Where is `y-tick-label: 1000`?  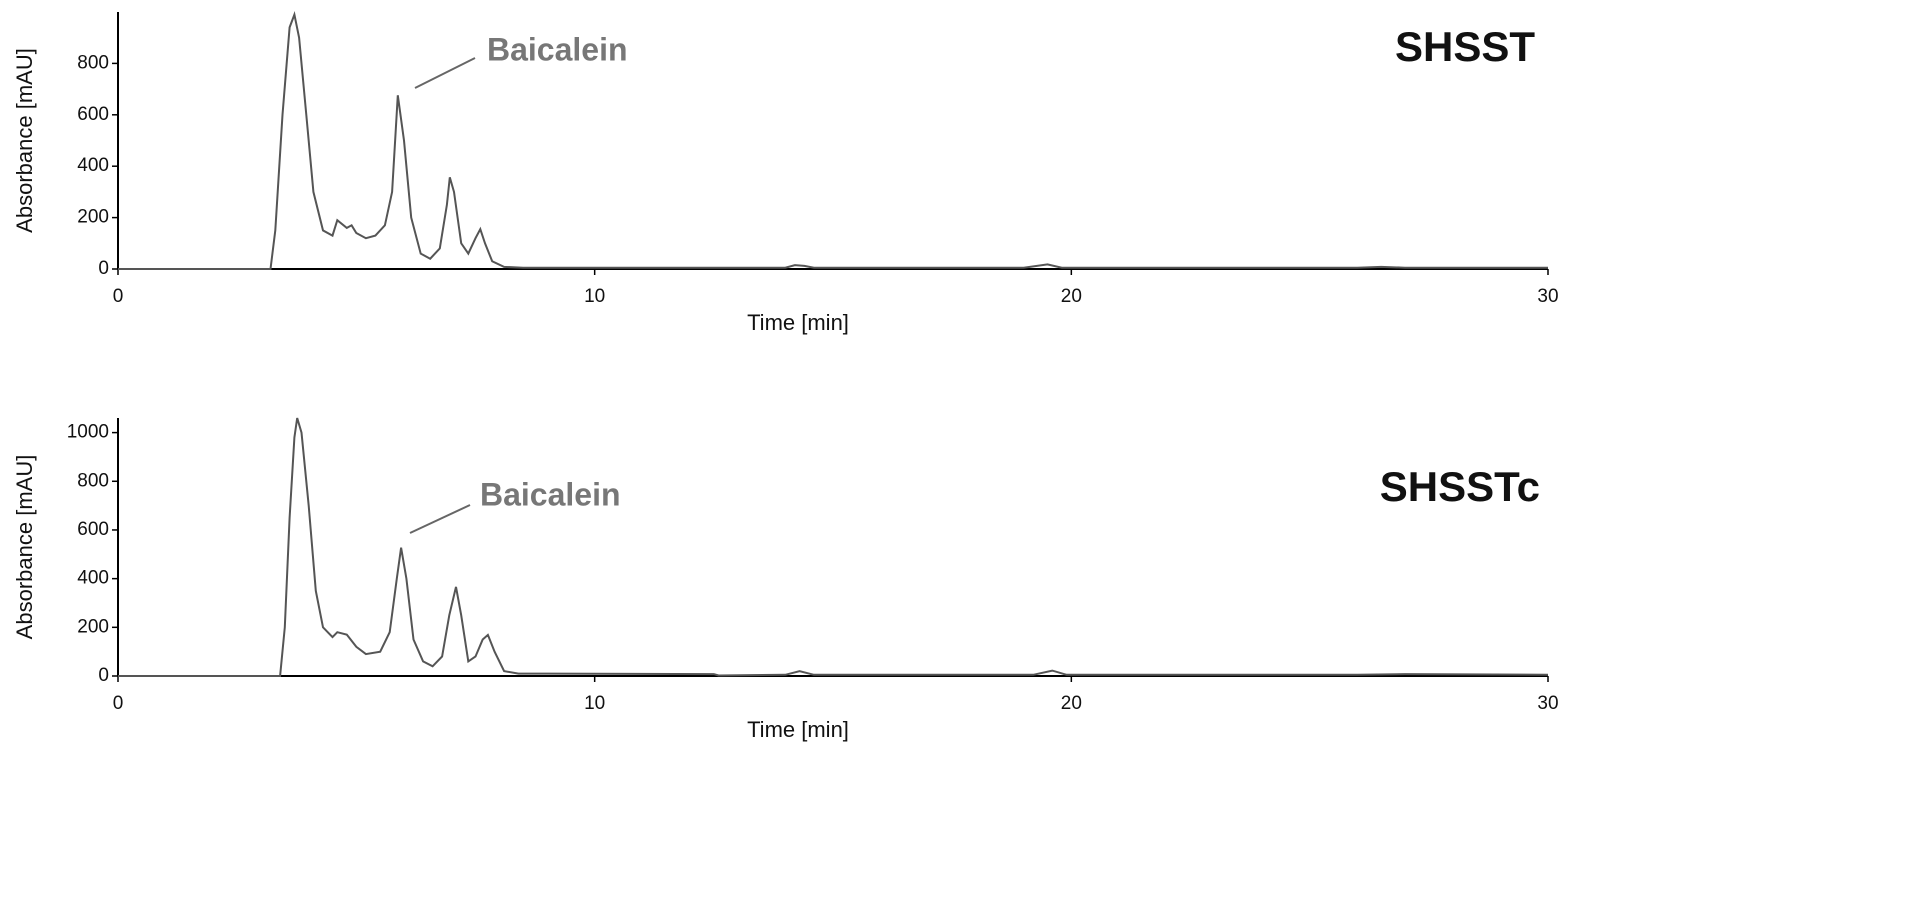 y-tick-label: 1000 is located at coordinates (88, 432).